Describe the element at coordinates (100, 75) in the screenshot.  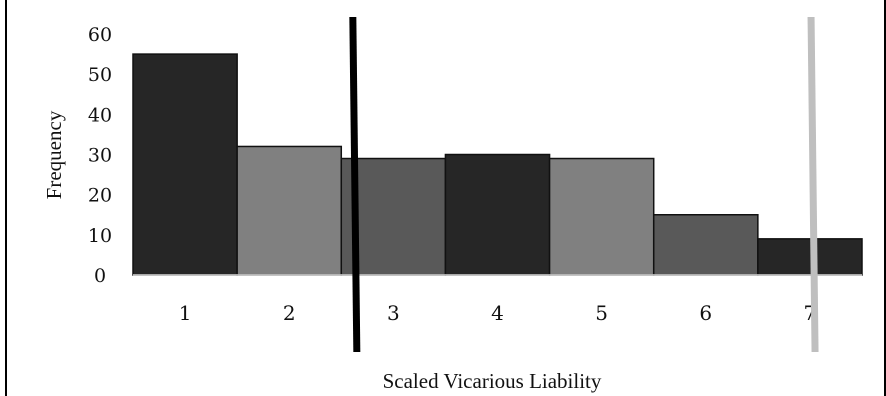
I see `y-tick-label: 50` at that location.